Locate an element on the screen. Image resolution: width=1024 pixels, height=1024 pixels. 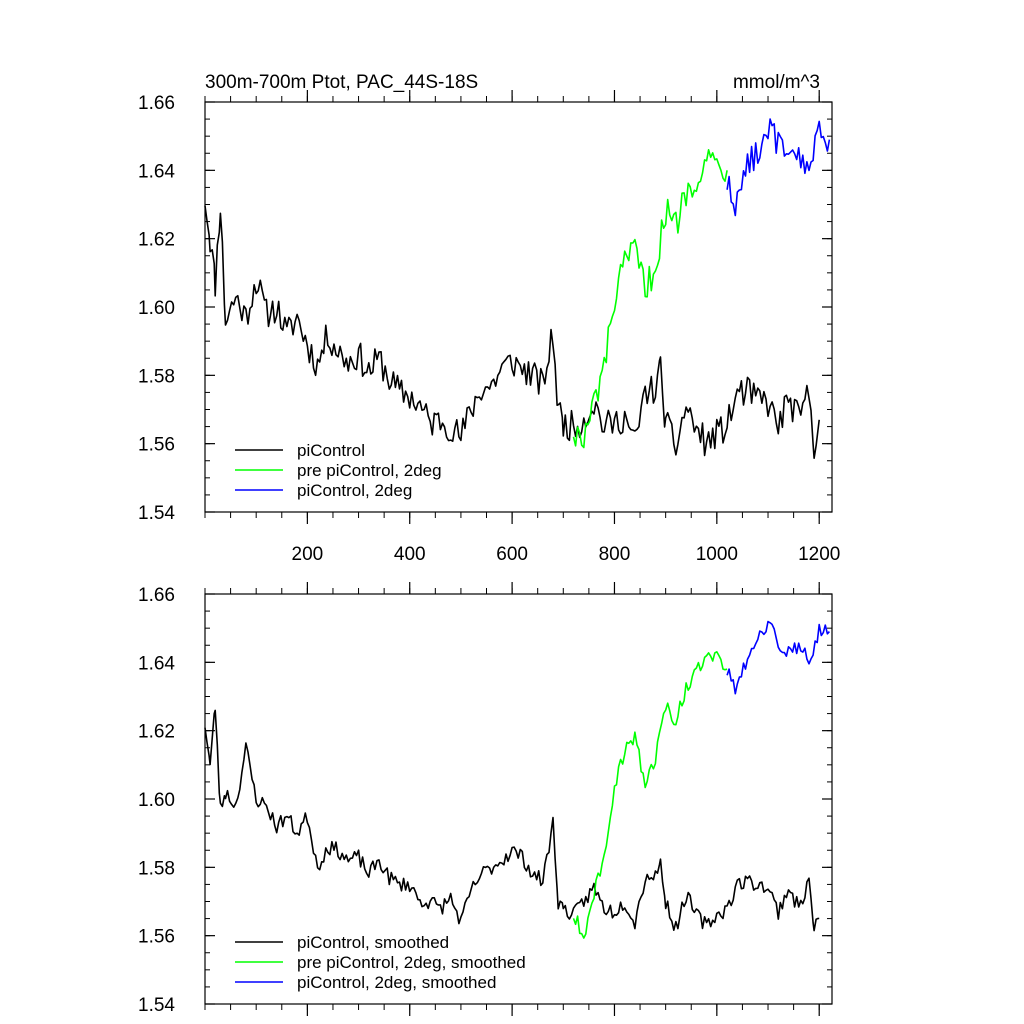
legend-label: piControl, smoothed is located at coordinates (373, 942).